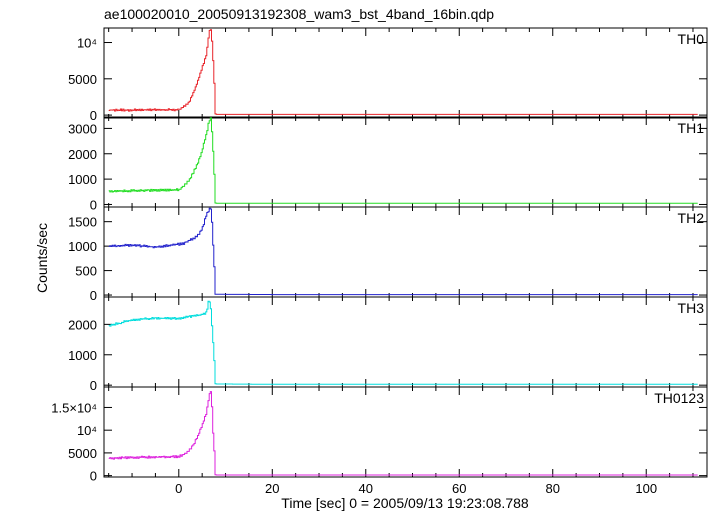 The image size is (717, 516). What do you see at coordinates (272, 488) in the screenshot?
I see `x-tick-label: 20` at bounding box center [272, 488].